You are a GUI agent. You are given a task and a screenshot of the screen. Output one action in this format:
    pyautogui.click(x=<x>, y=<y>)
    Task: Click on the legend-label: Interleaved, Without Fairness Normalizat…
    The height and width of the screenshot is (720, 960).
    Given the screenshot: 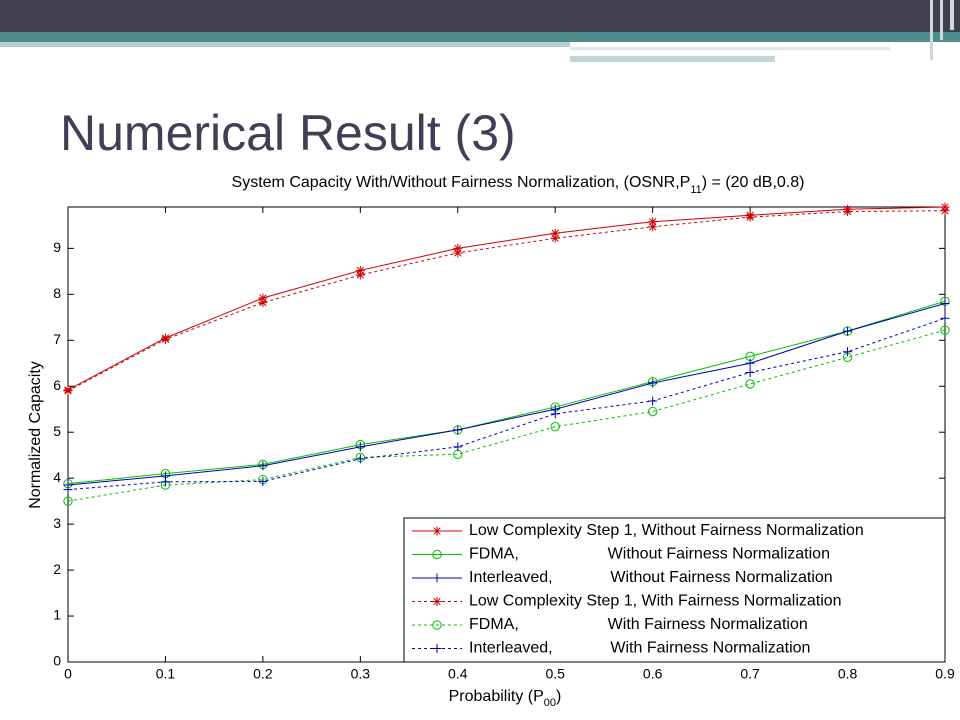 What is the action you would take?
    pyautogui.click(x=651, y=577)
    